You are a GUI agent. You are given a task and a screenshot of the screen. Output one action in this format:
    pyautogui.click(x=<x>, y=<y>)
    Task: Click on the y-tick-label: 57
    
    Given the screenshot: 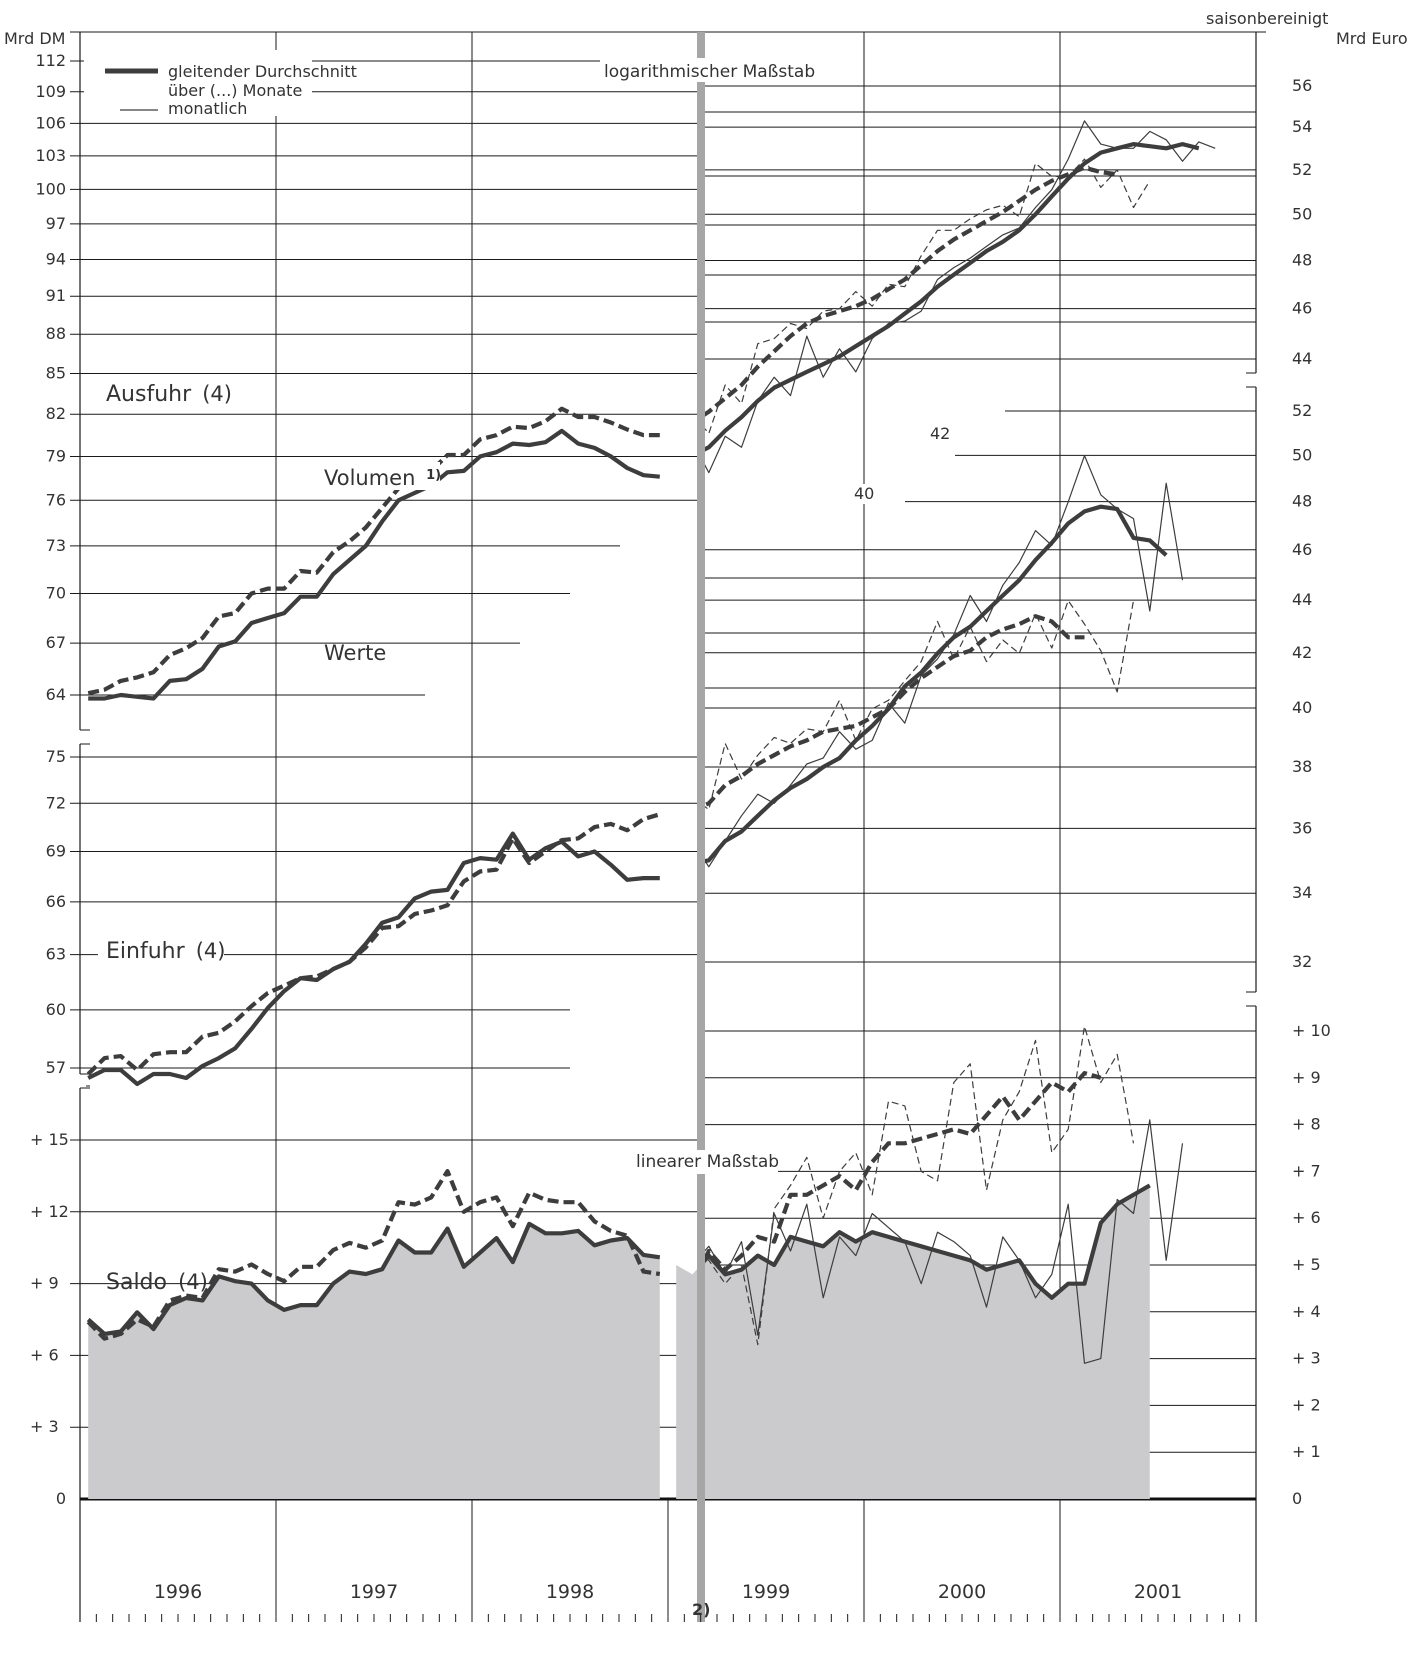 What is the action you would take?
    pyautogui.click(x=56, y=1067)
    